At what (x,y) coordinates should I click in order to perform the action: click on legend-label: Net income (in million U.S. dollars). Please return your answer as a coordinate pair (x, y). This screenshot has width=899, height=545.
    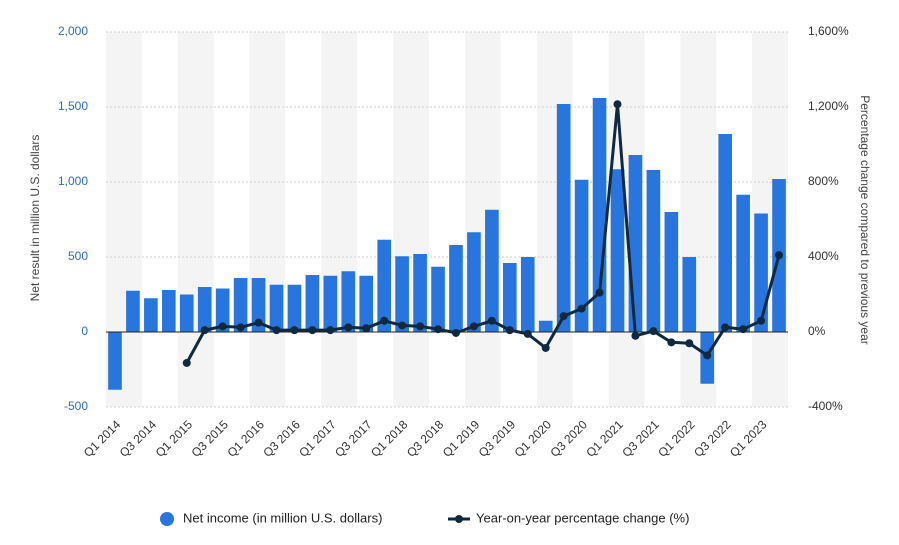
    Looking at the image, I should click on (282, 517).